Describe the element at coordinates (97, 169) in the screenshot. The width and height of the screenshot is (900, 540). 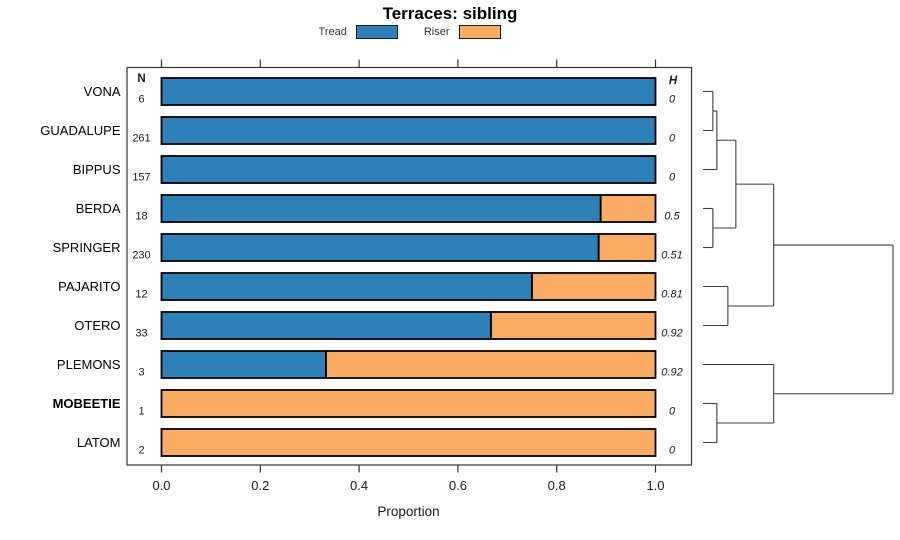
I see `row-label: BIPPUS` at that location.